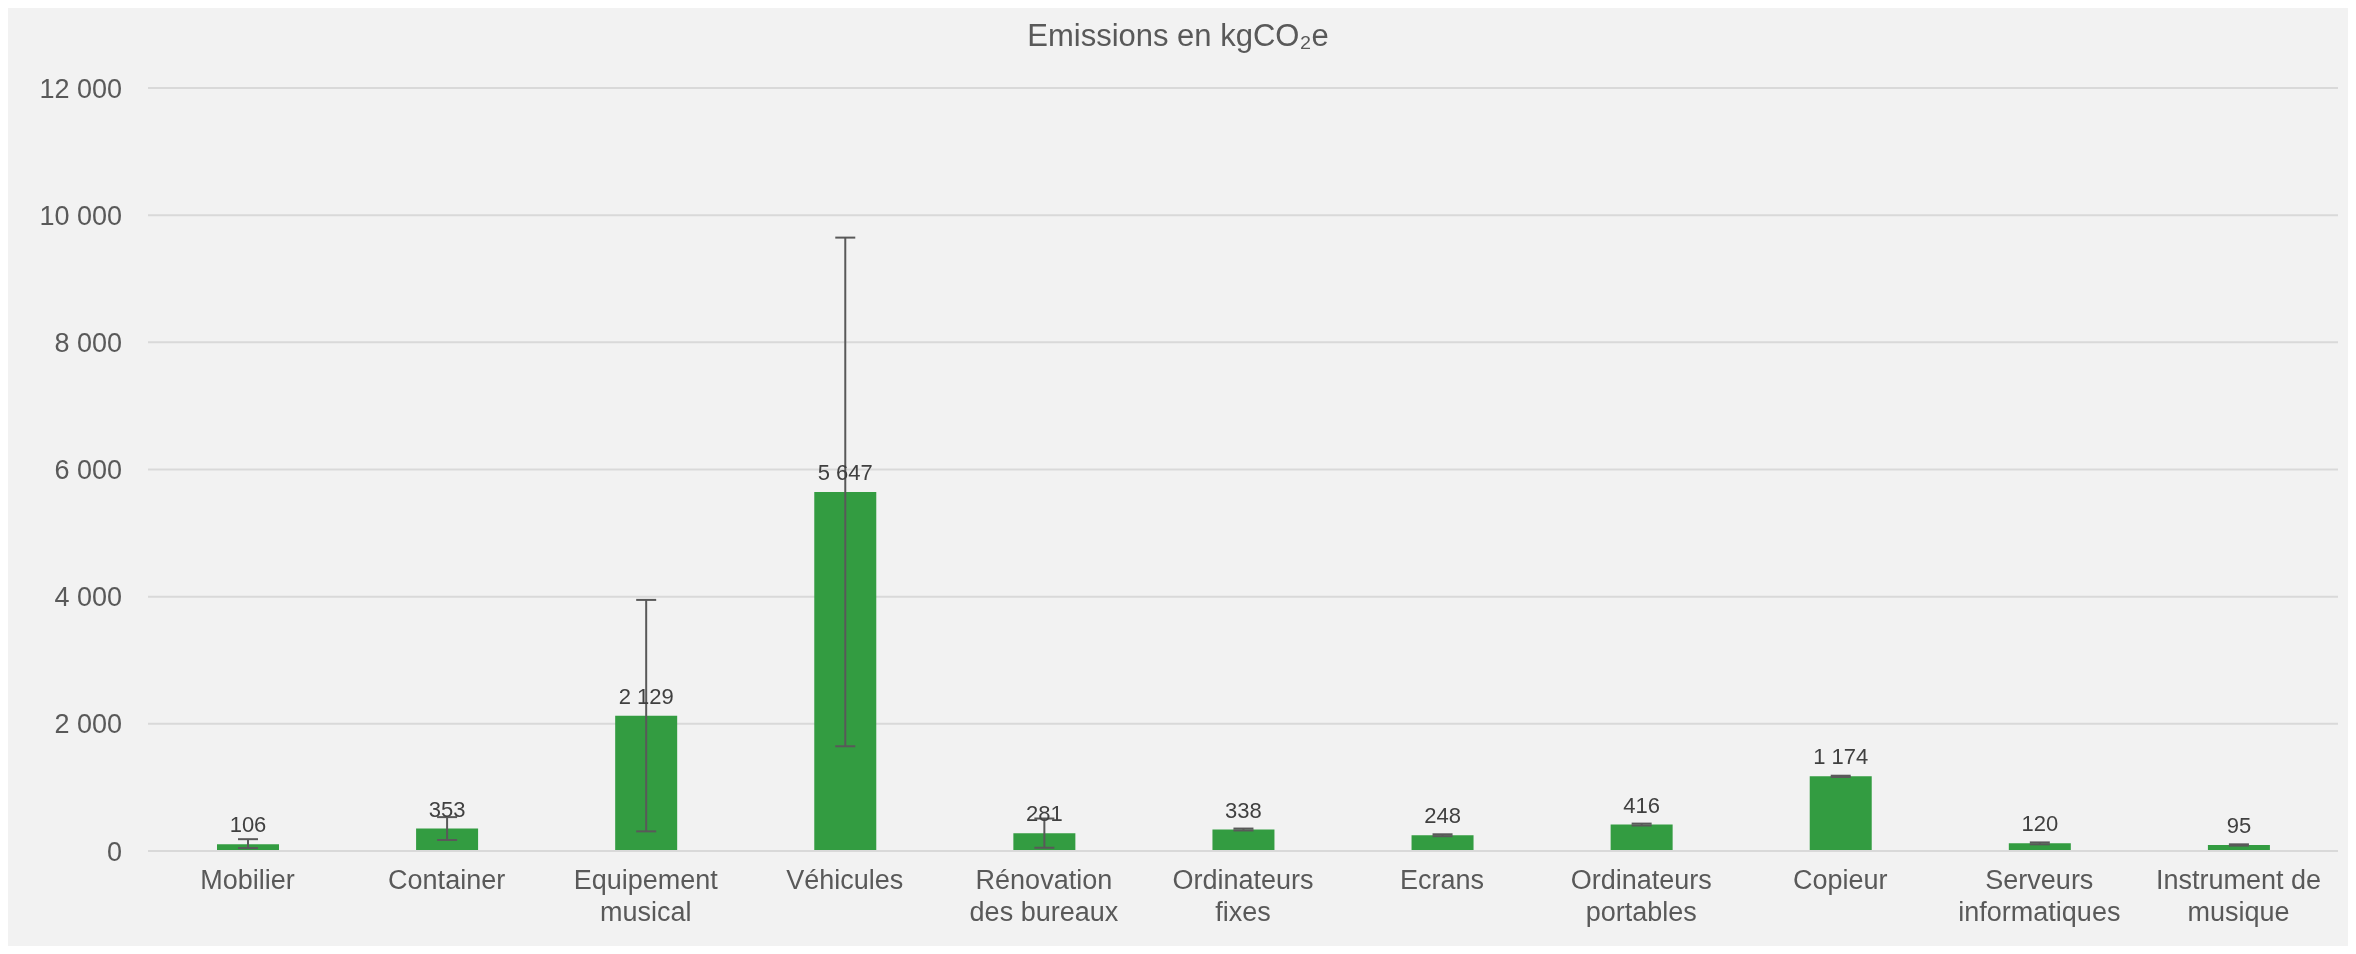 Image resolution: width=2356 pixels, height=954 pixels. I want to click on x-tick-label: Ecrans, so click(1442, 880).